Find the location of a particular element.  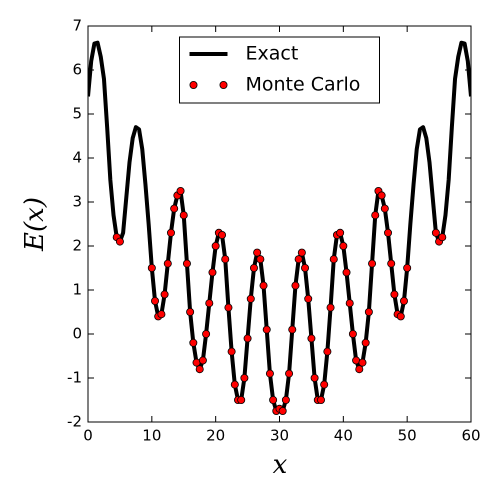

y-tick-label: 0 is located at coordinates (77, 334).